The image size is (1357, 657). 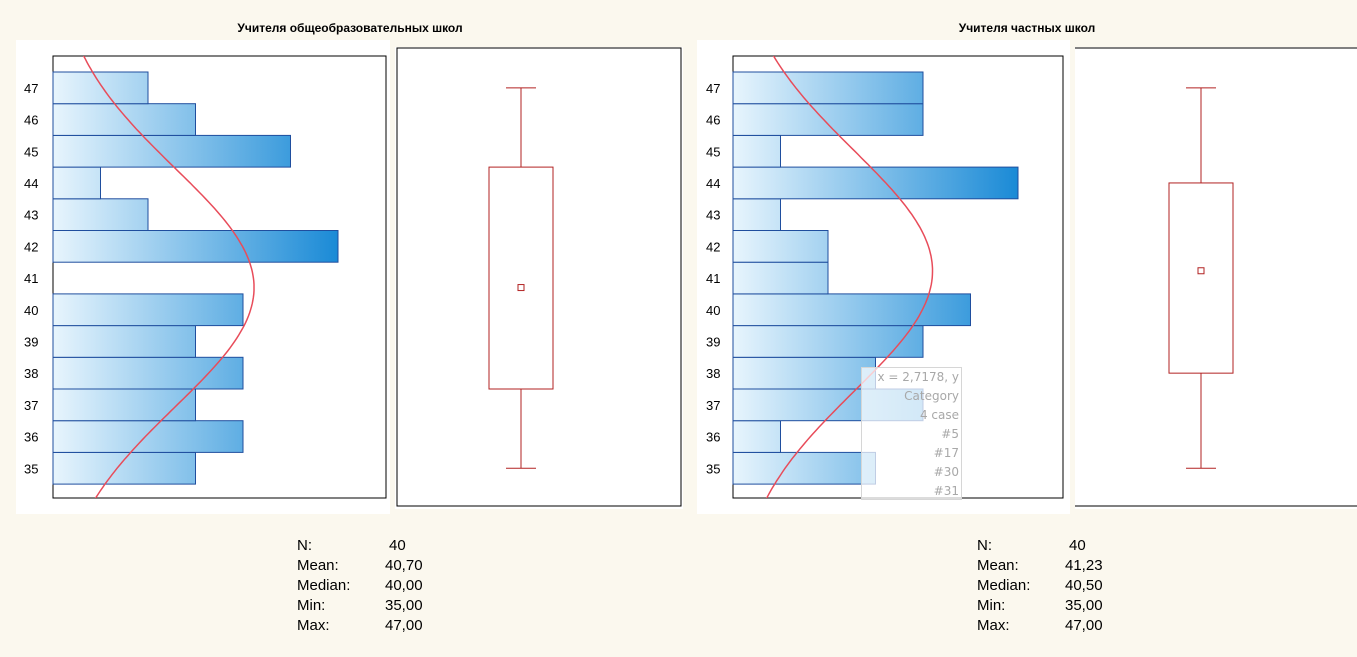 I want to click on stat-value: 40,70, so click(x=404, y=565).